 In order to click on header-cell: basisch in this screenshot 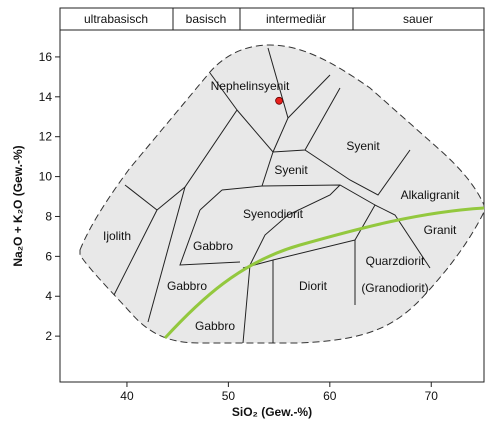, I will do `click(206, 19)`.